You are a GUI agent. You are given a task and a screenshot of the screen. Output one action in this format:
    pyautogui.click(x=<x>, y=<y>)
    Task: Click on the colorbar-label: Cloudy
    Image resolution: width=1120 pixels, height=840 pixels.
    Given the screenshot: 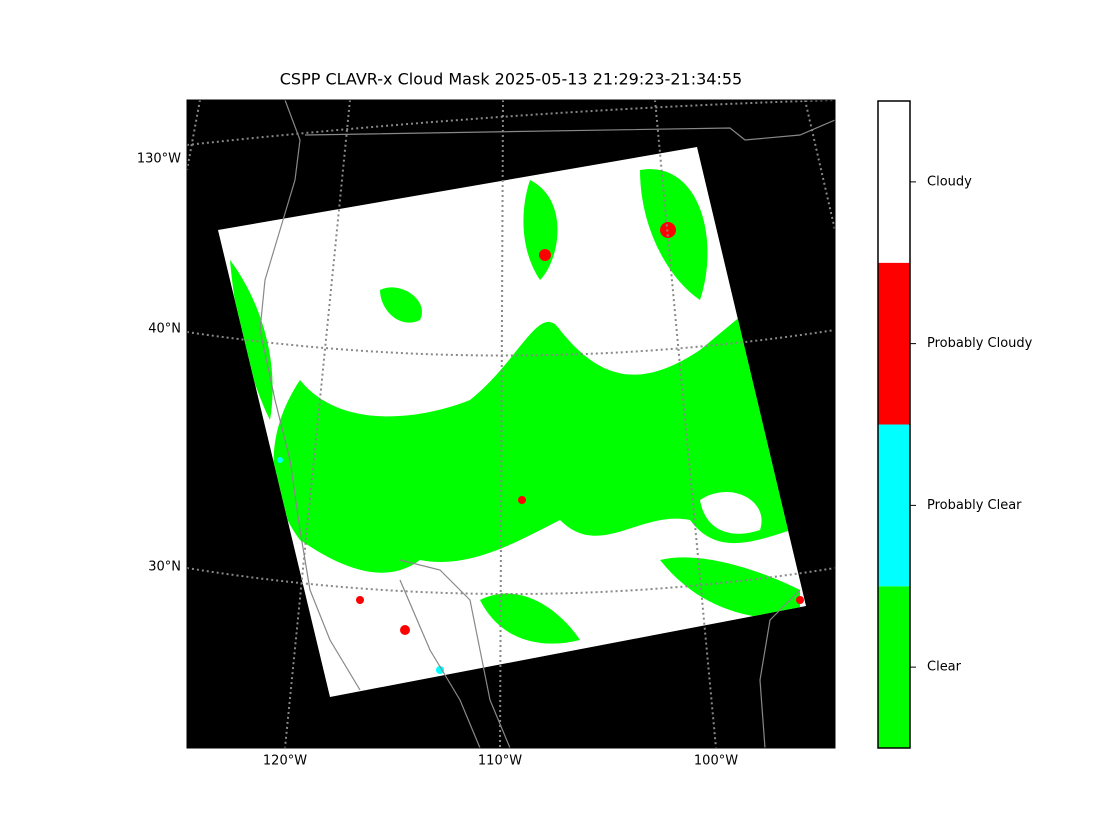 What is the action you would take?
    pyautogui.click(x=949, y=181)
    